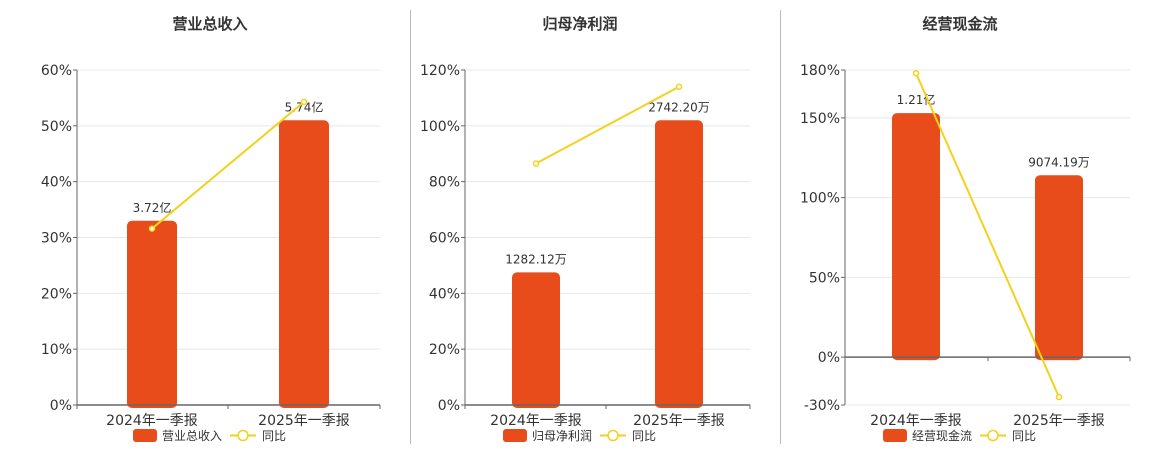 This screenshot has height=450, width=1160. Describe the element at coordinates (959, 24) in the screenshot. I see `chart-title: 经营现金流` at that location.